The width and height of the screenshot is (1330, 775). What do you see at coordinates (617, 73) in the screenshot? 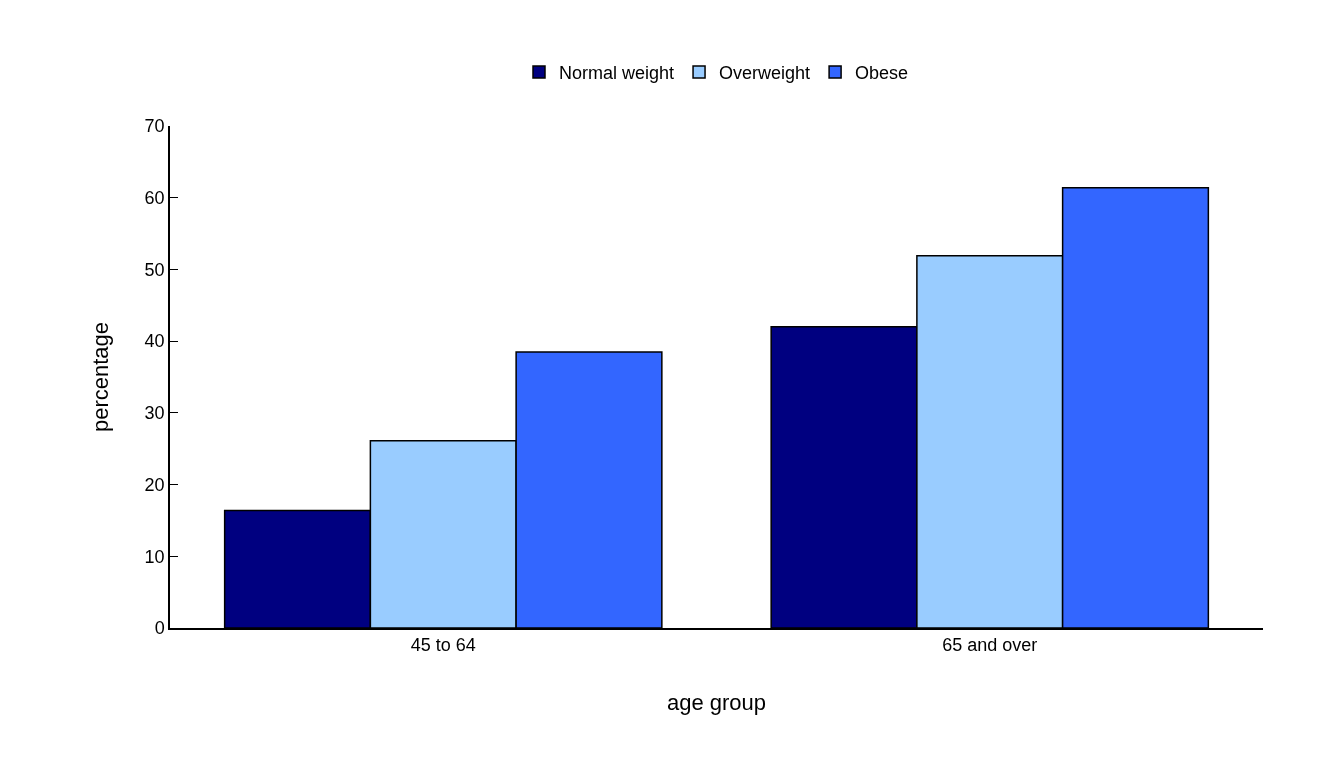
I see `legend-label: Normal weight` at bounding box center [617, 73].